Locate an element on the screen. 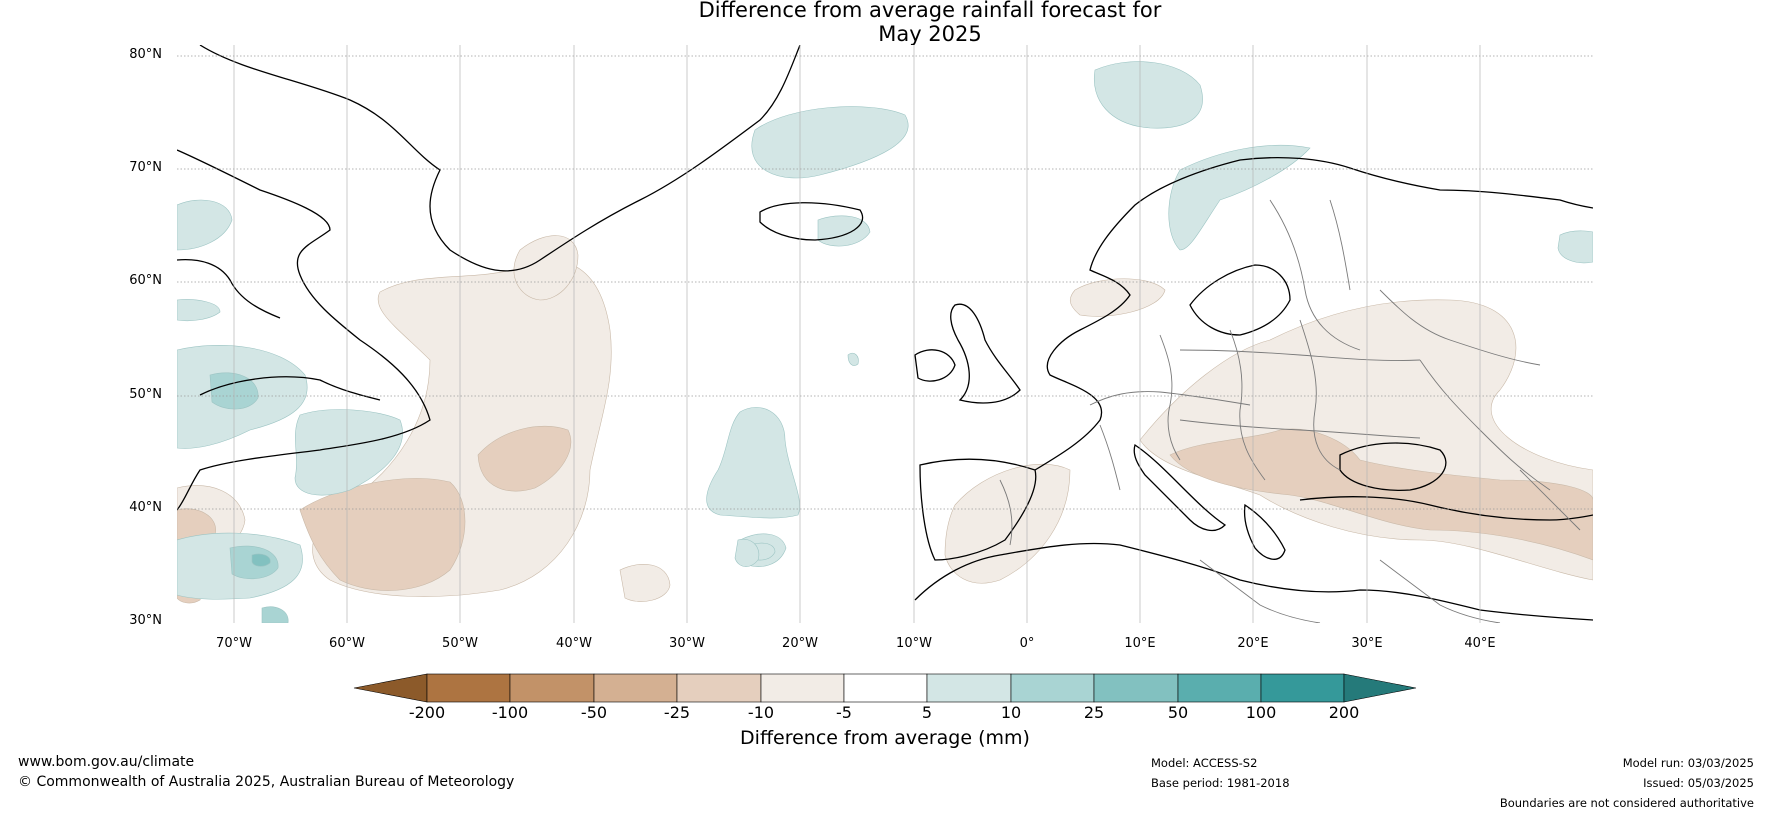 This screenshot has height=816, width=1770. dry-region-scandinavia is located at coordinates (1118, 297).